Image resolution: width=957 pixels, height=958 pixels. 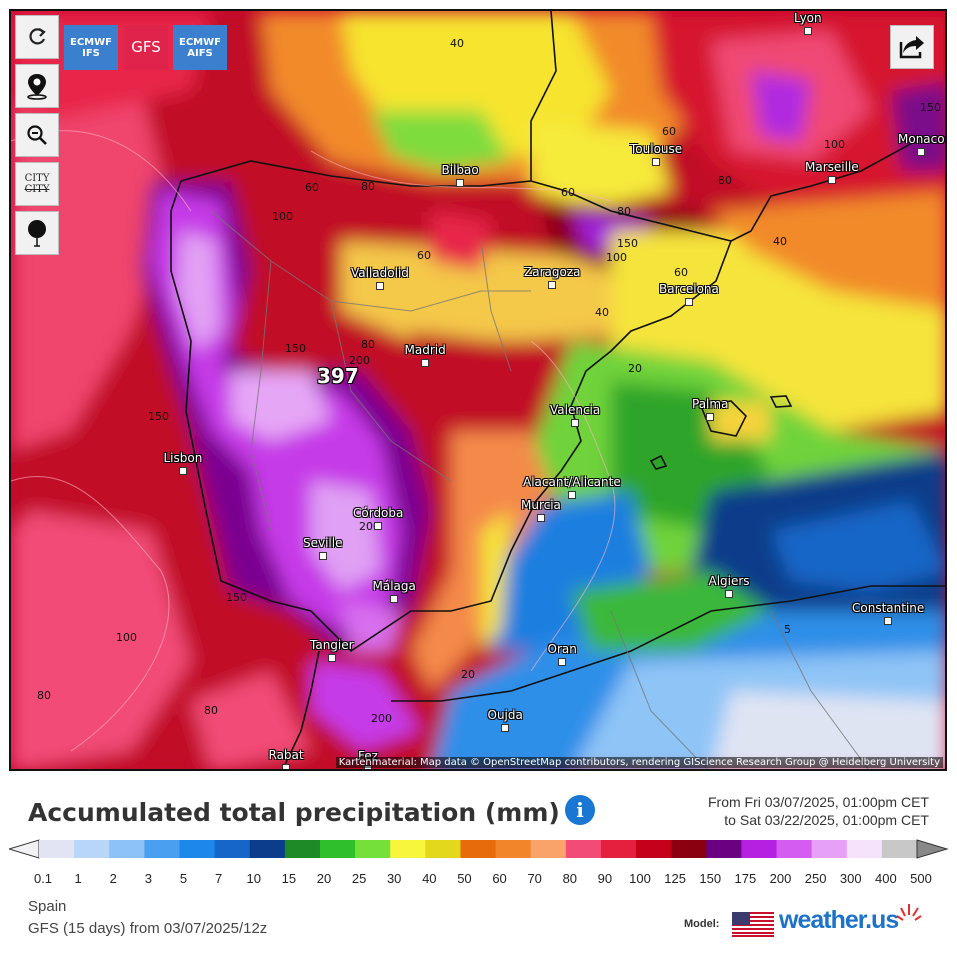 I want to click on location-button, so click(x=37, y=86).